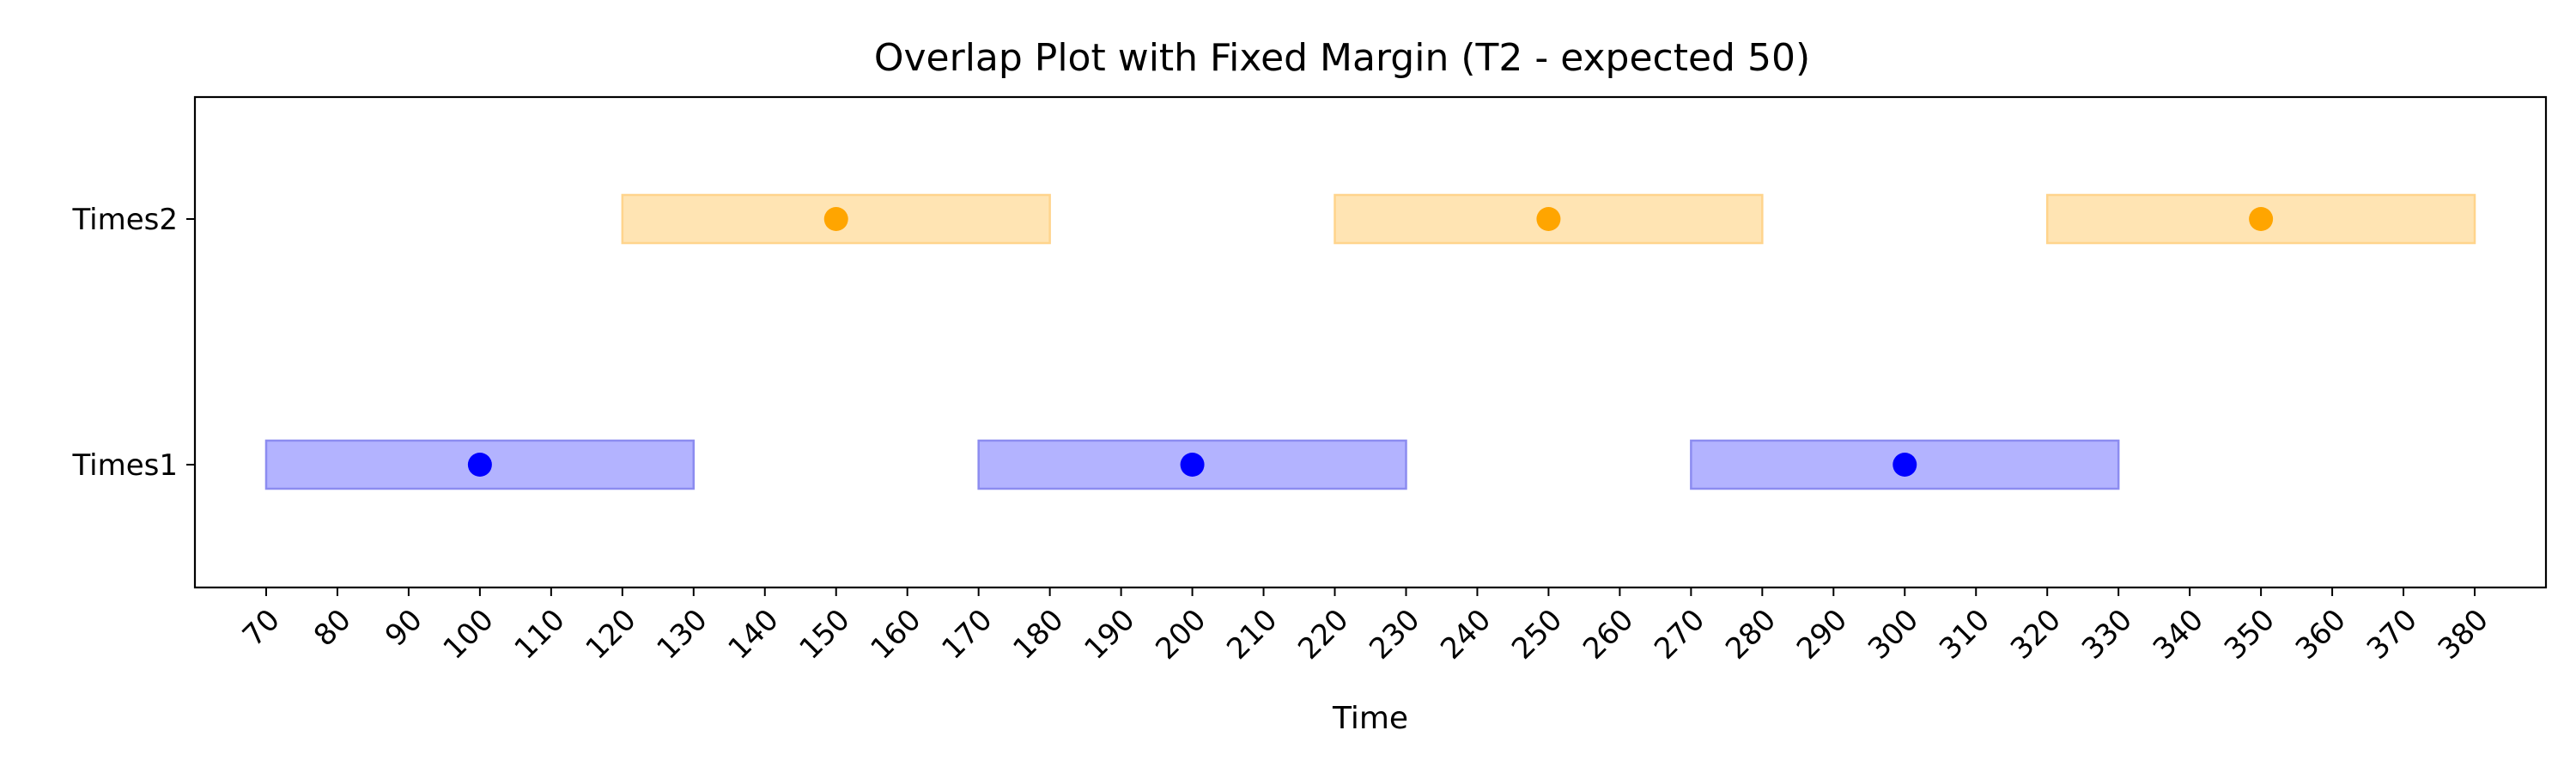 Image resolution: width=2576 pixels, height=773 pixels. What do you see at coordinates (133, 343) in the screenshot?
I see `y-axis: Times1 Times2` at bounding box center [133, 343].